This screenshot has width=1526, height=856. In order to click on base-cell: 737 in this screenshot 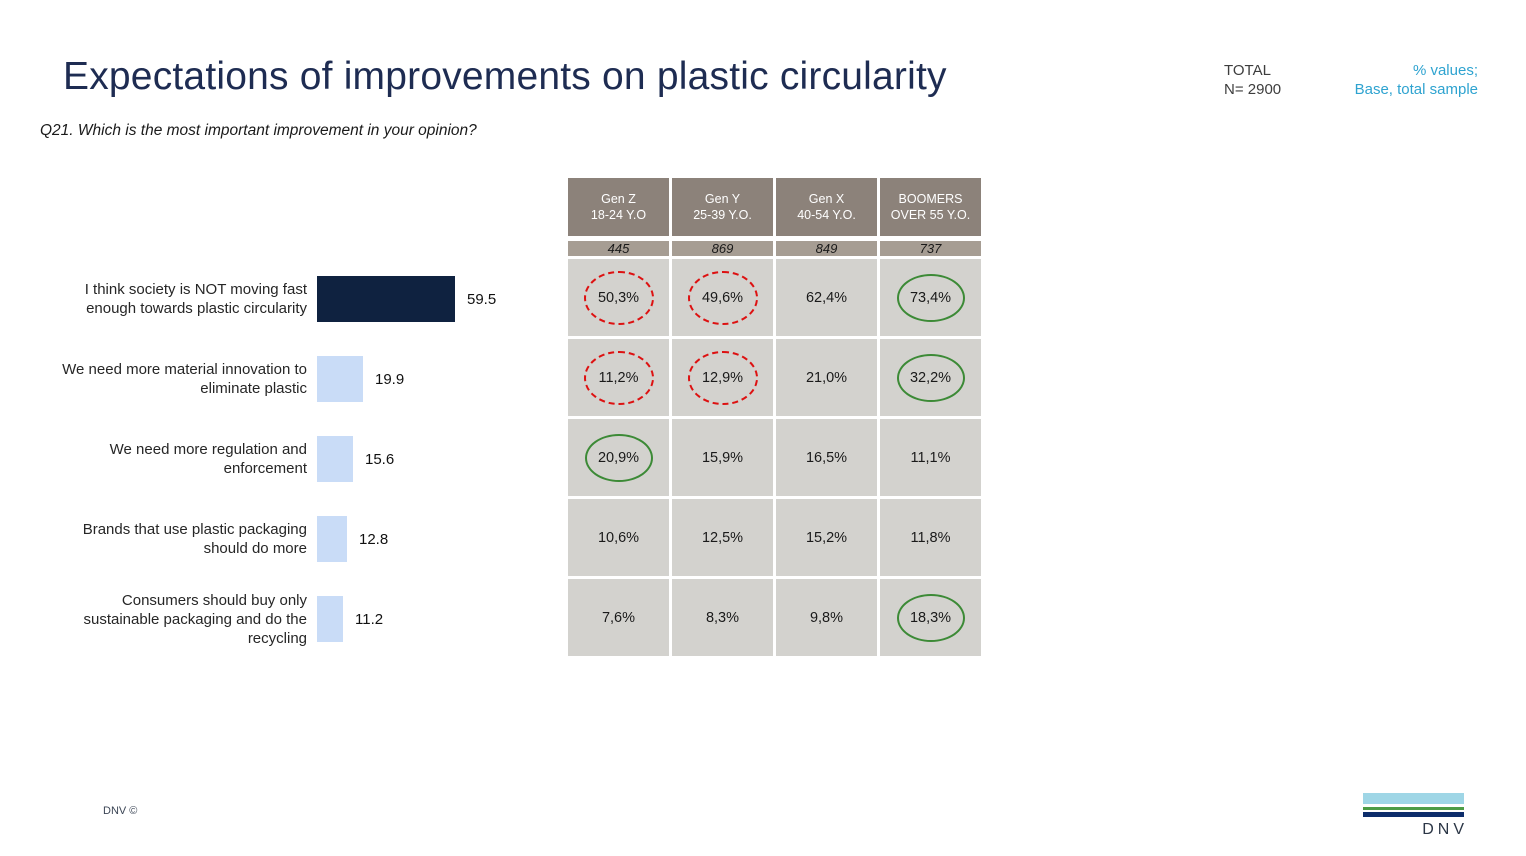, I will do `click(930, 248)`.